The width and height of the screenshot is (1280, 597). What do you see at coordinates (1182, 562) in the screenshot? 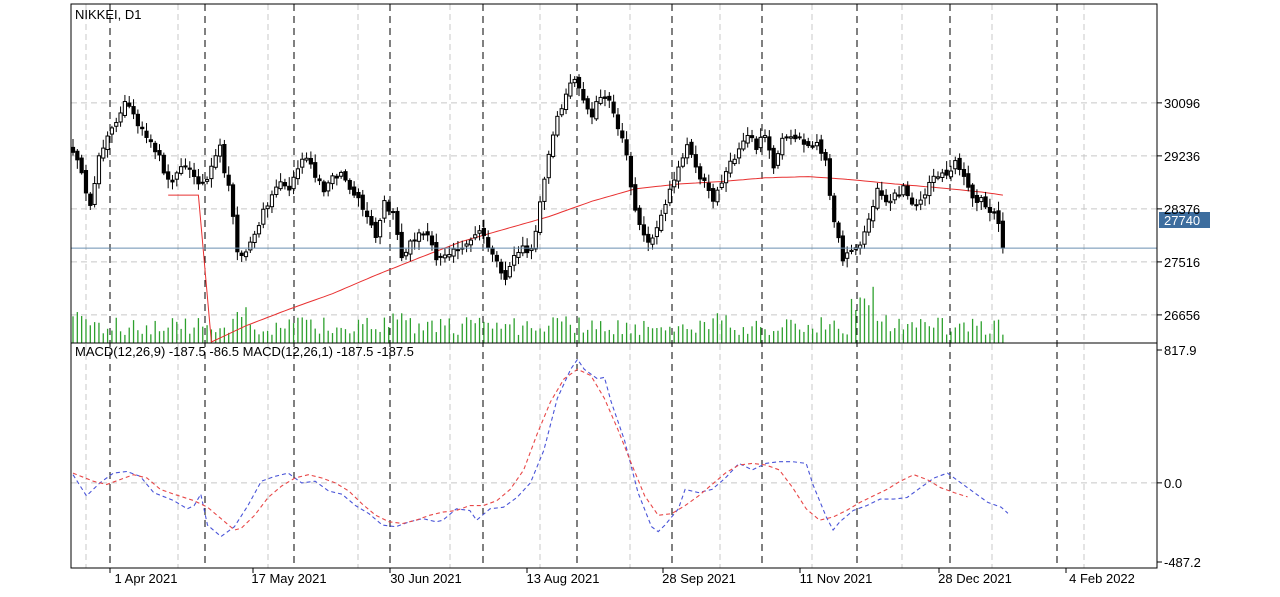
I see `macd-tick-label: -487.2` at bounding box center [1182, 562].